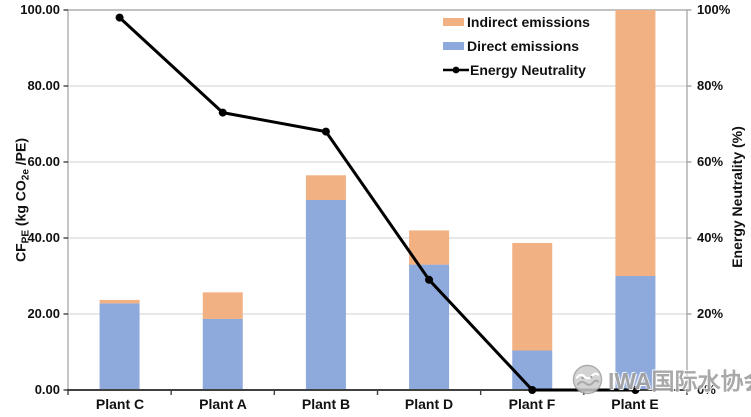 This screenshot has height=417, width=751. I want to click on bar-segment-direct-plant-e, so click(635, 333).